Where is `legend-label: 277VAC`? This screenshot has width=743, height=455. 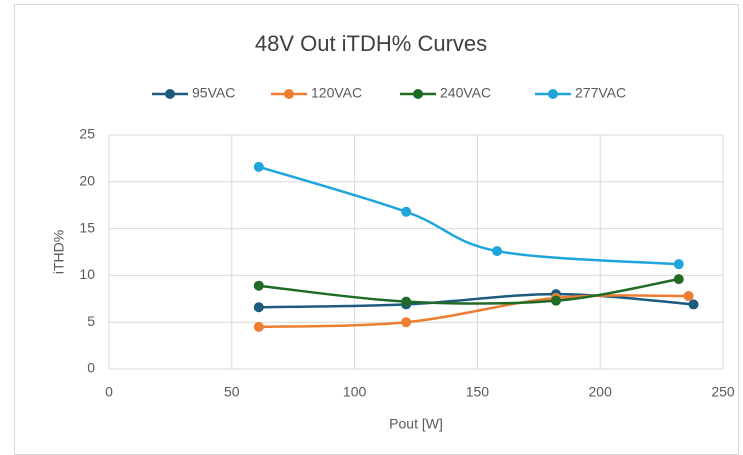
legend-label: 277VAC is located at coordinates (600, 93).